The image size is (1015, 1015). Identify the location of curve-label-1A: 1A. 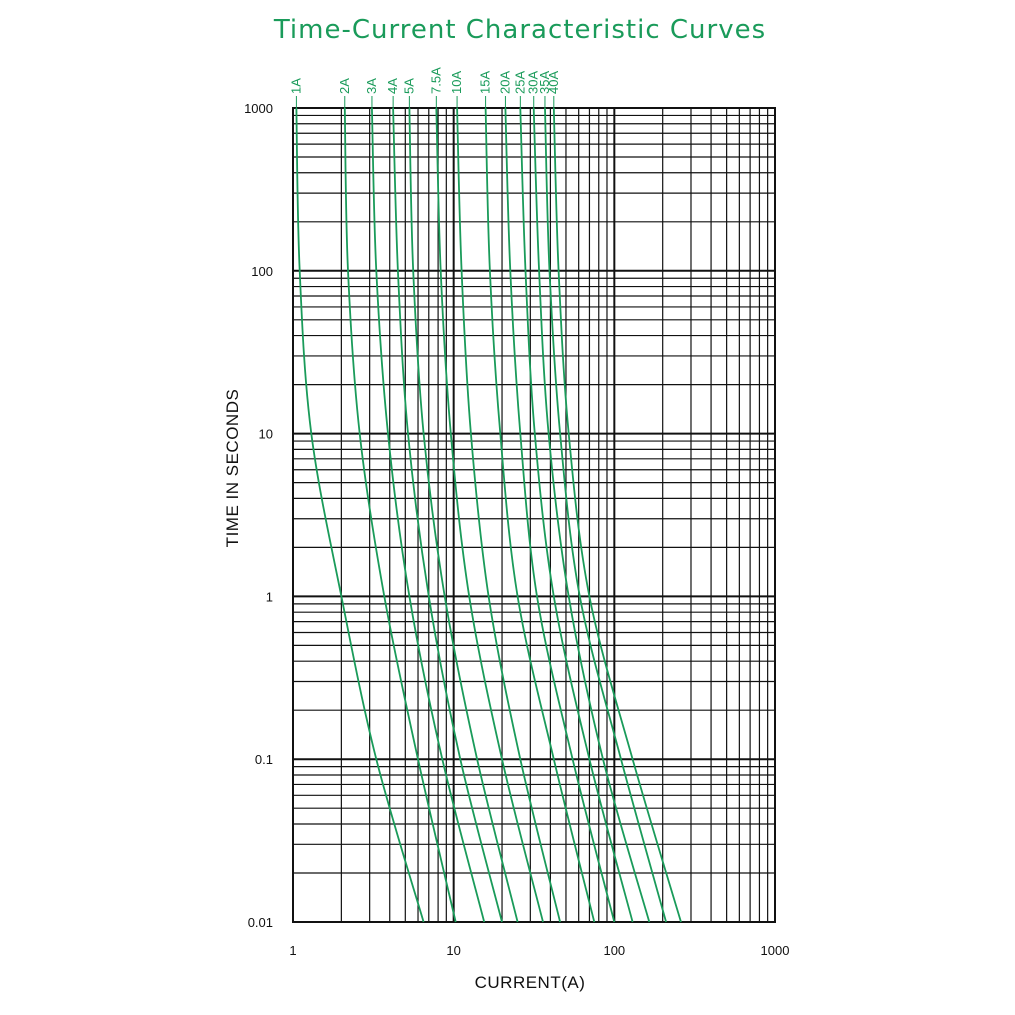
(295, 86).